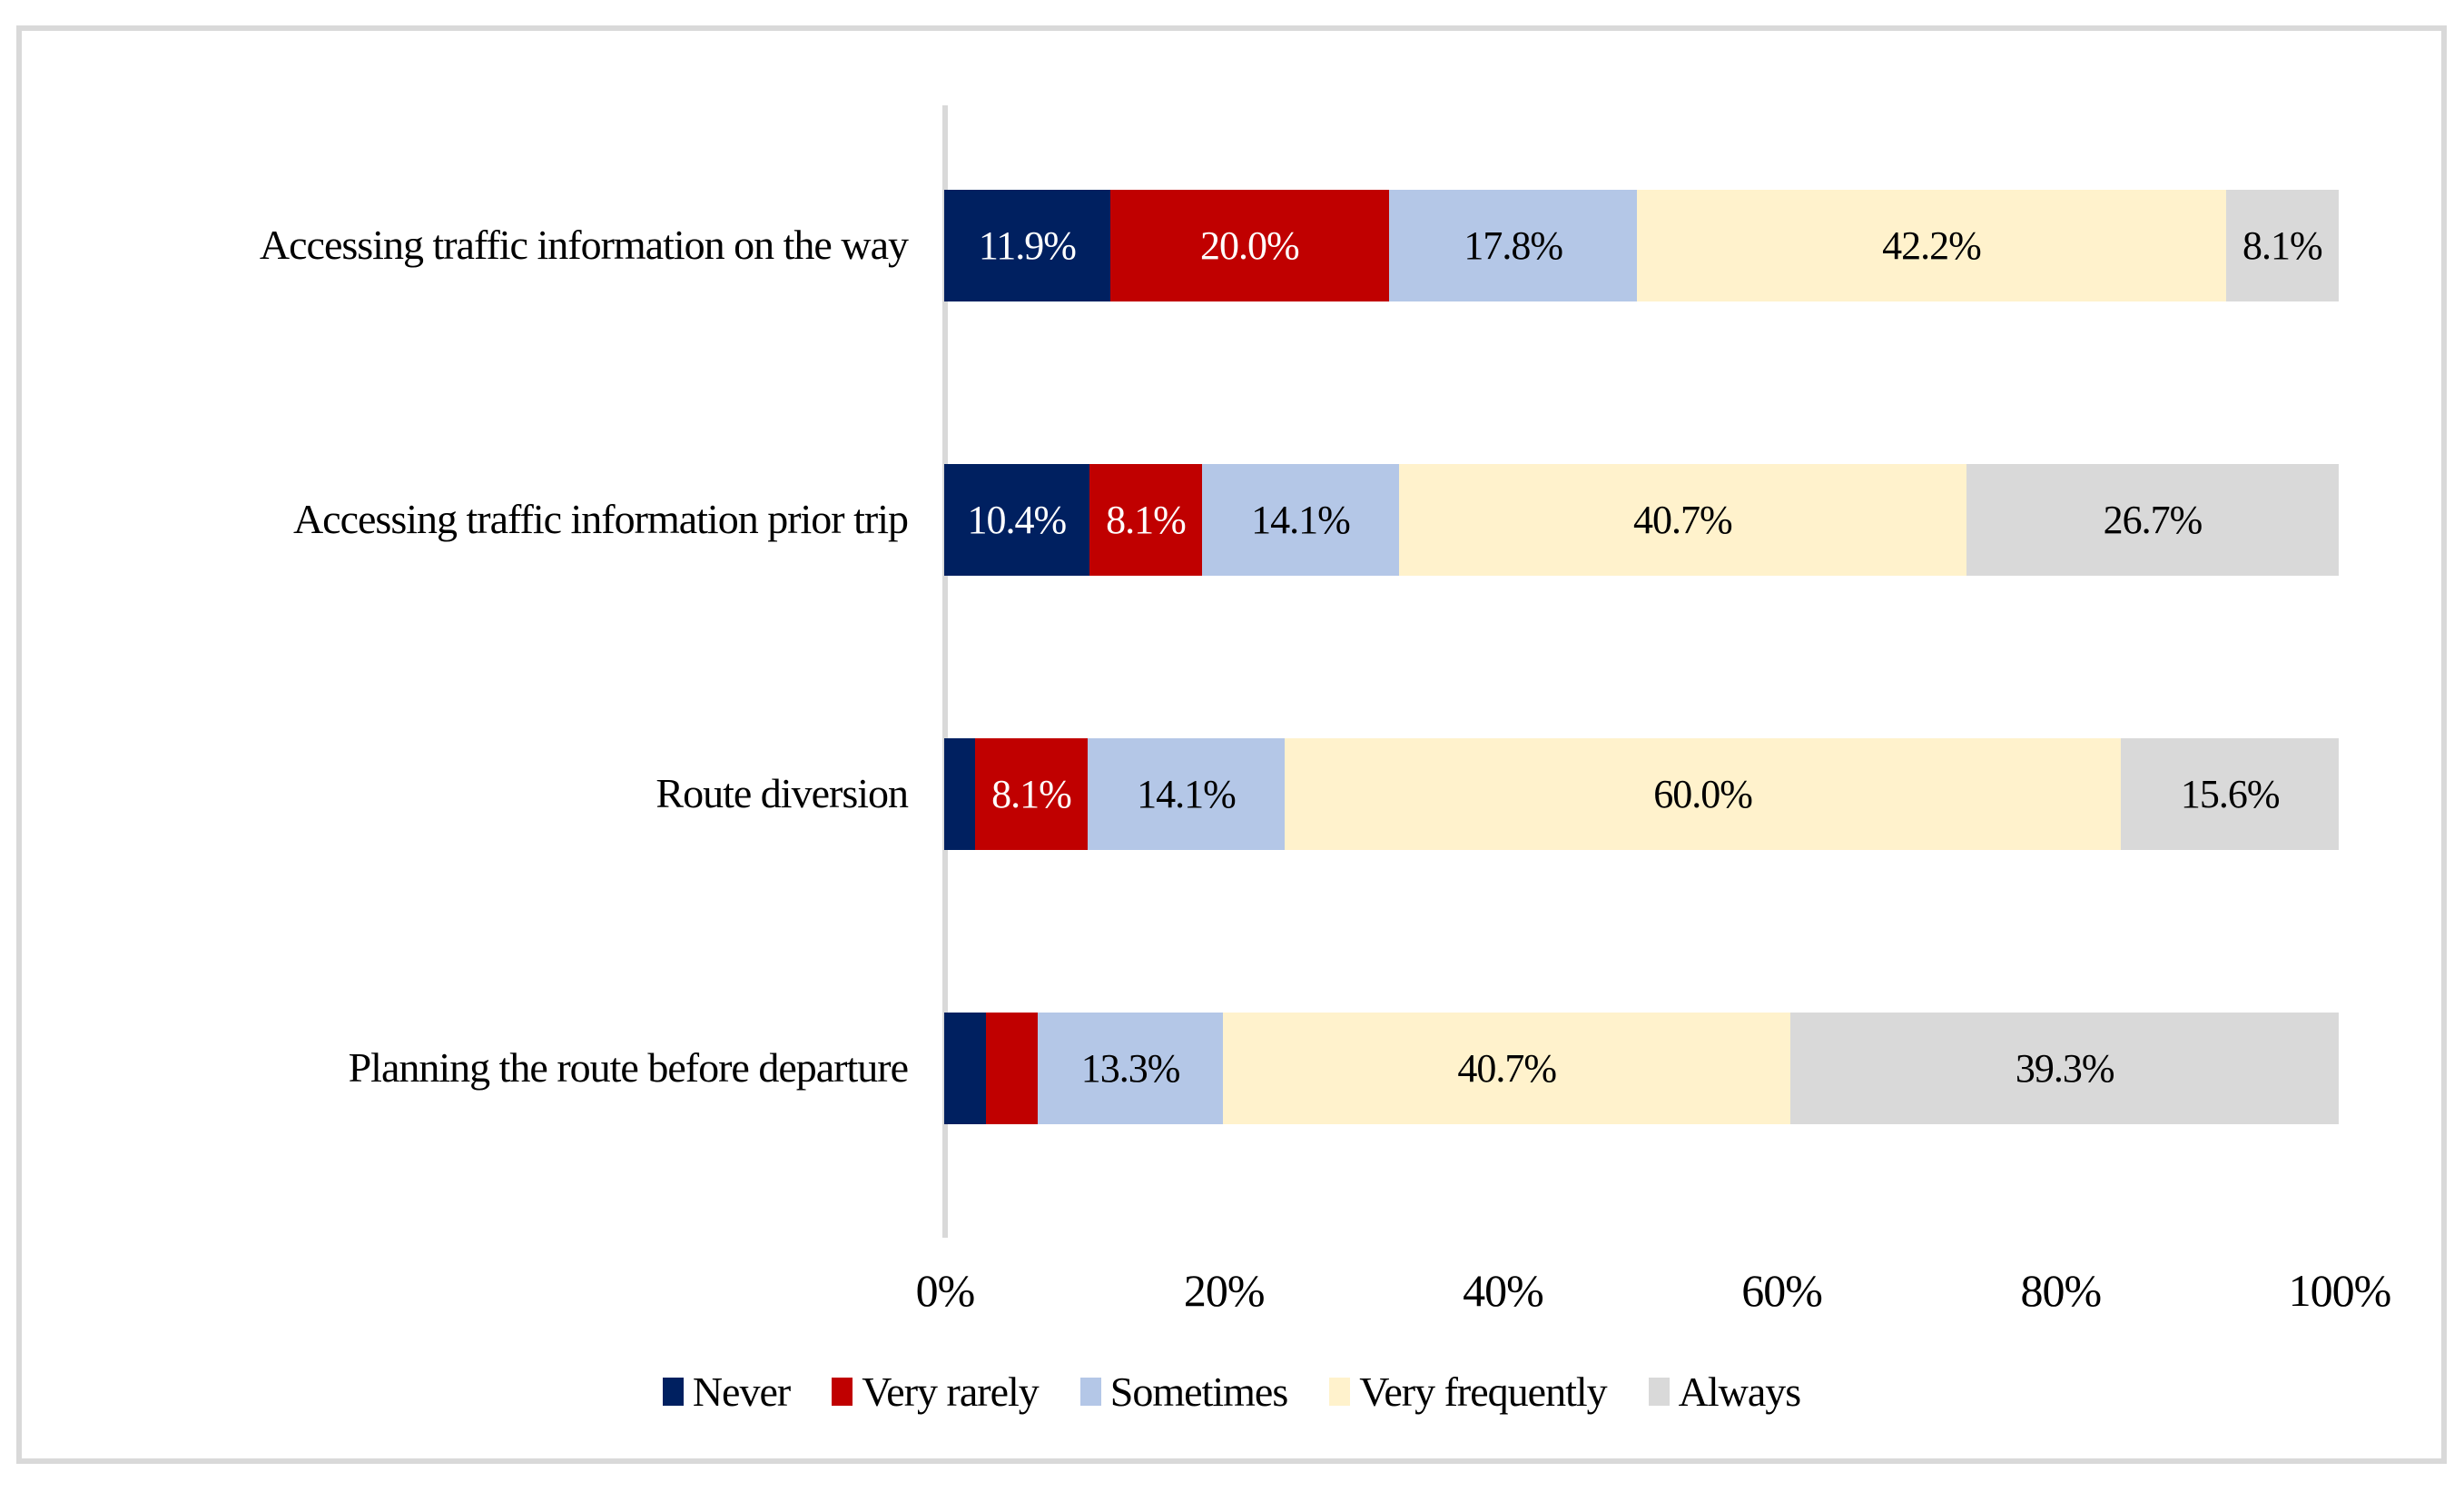  I want to click on stacked-bar: 8.1% 14.1% 60.0% 15.6%, so click(1641, 793).